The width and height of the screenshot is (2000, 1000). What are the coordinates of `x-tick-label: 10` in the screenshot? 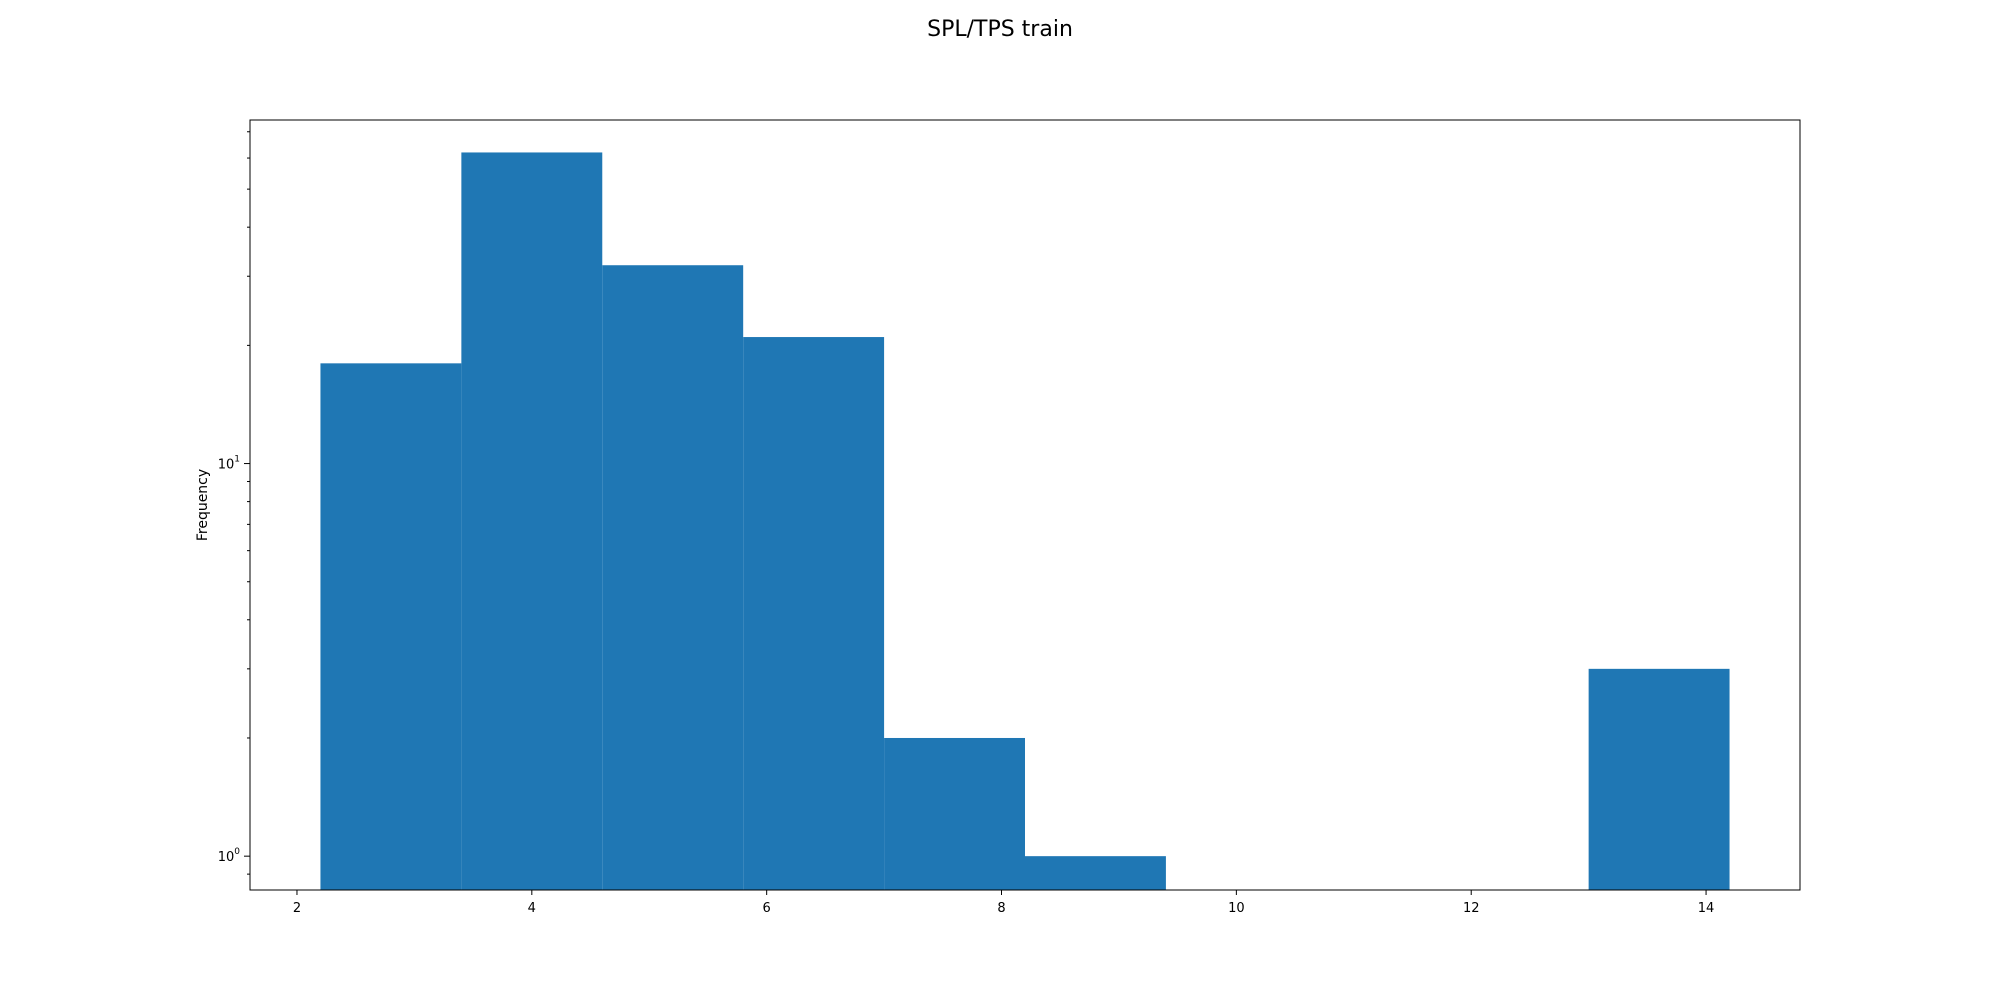 It's located at (1236, 908).